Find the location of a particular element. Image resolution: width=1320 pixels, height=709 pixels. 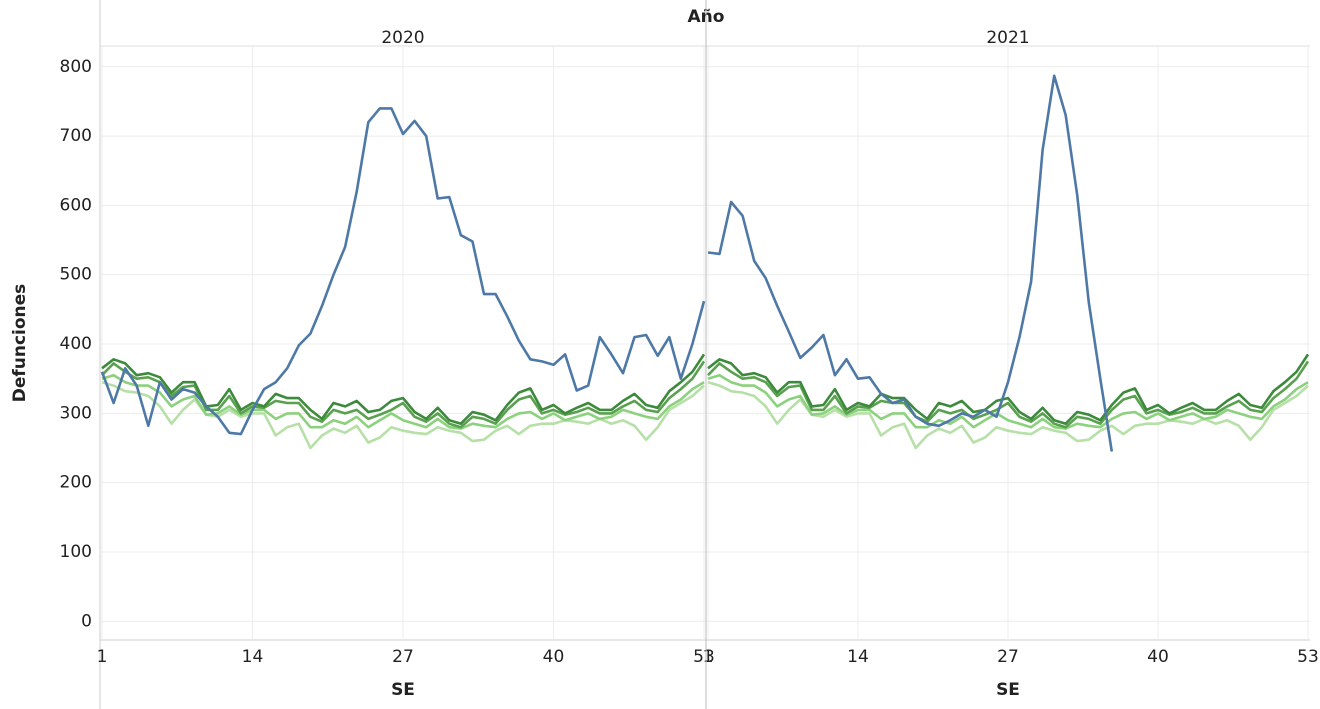

y-tick-label: 600 is located at coordinates (76, 205).